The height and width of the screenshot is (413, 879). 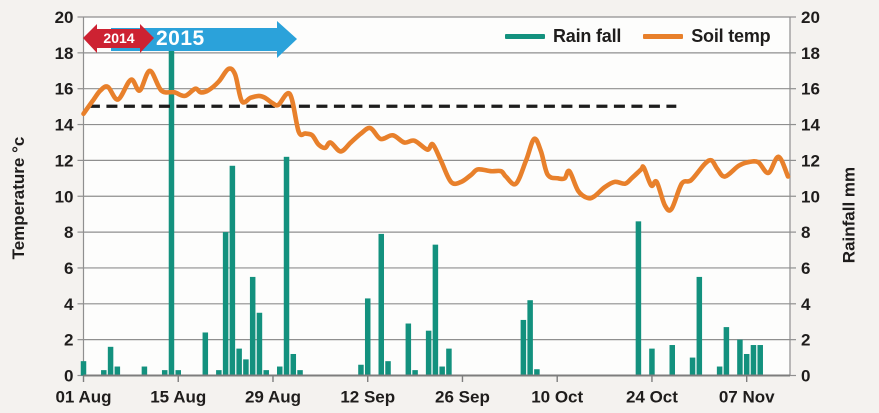 What do you see at coordinates (68, 232) in the screenshot?
I see `left-axis-tick-label: 8` at bounding box center [68, 232].